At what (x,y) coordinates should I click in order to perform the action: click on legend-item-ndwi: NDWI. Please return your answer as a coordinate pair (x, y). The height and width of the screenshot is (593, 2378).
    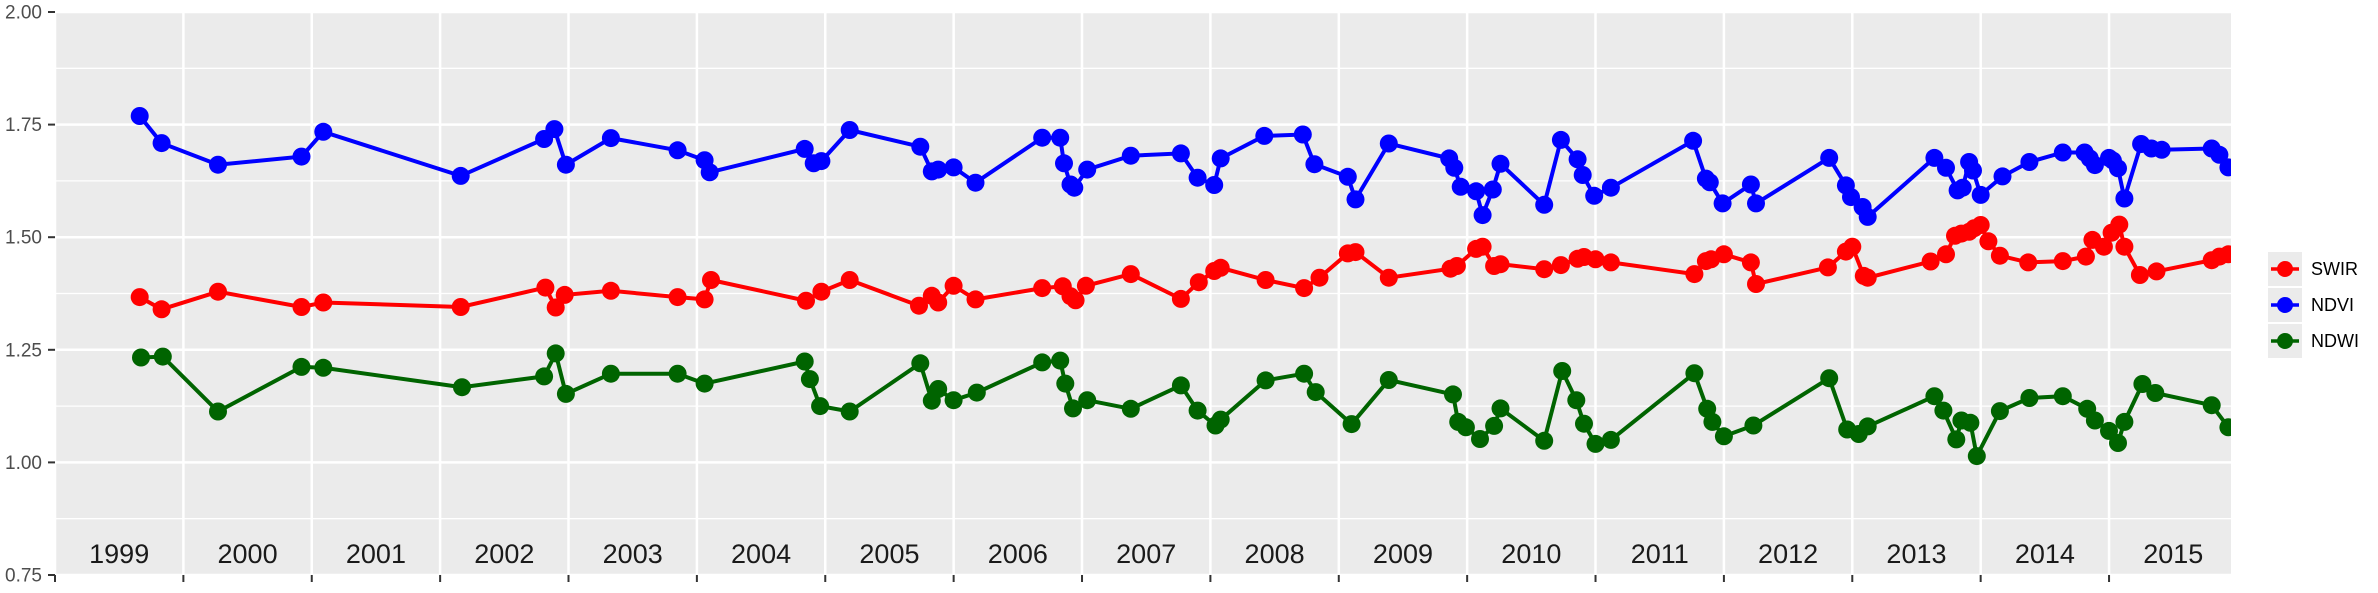
    Looking at the image, I should click on (2313, 341).